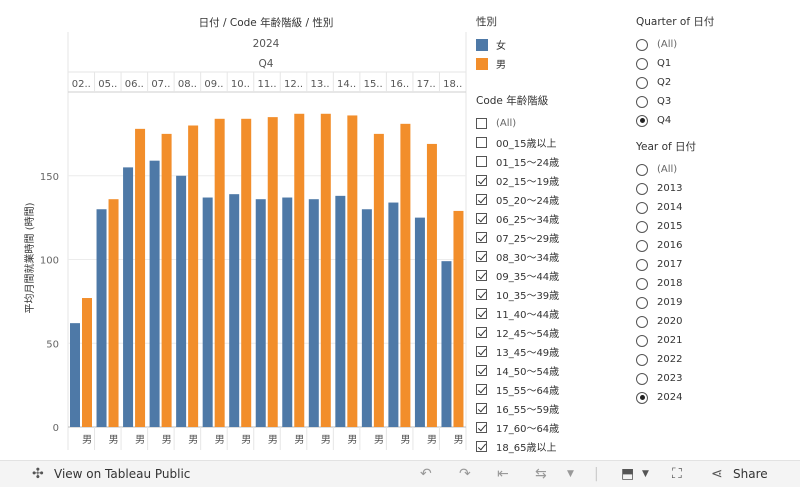 Image resolution: width=800 pixels, height=487 pixels. Describe the element at coordinates (491, 63) in the screenshot. I see `legend-item-male: 男` at that location.